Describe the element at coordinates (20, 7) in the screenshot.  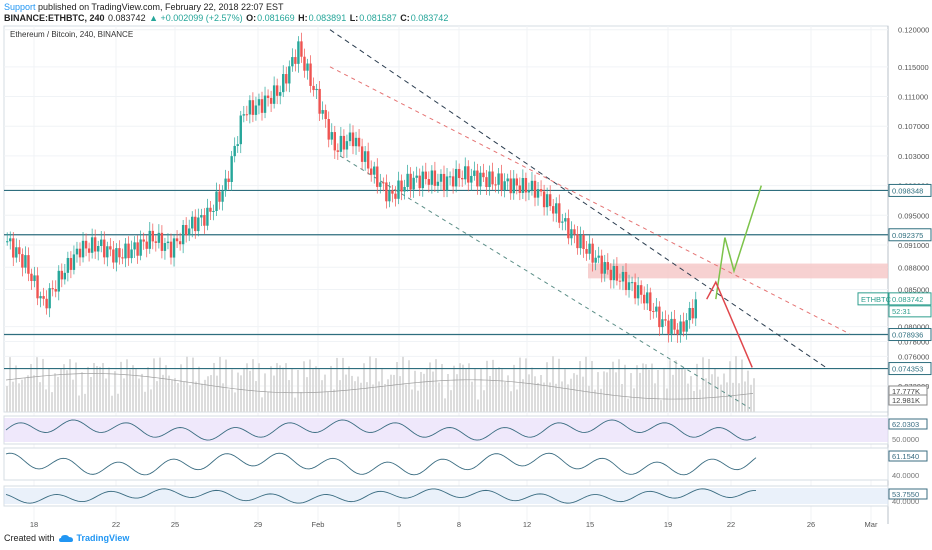
I see `author-link: Support` at that location.